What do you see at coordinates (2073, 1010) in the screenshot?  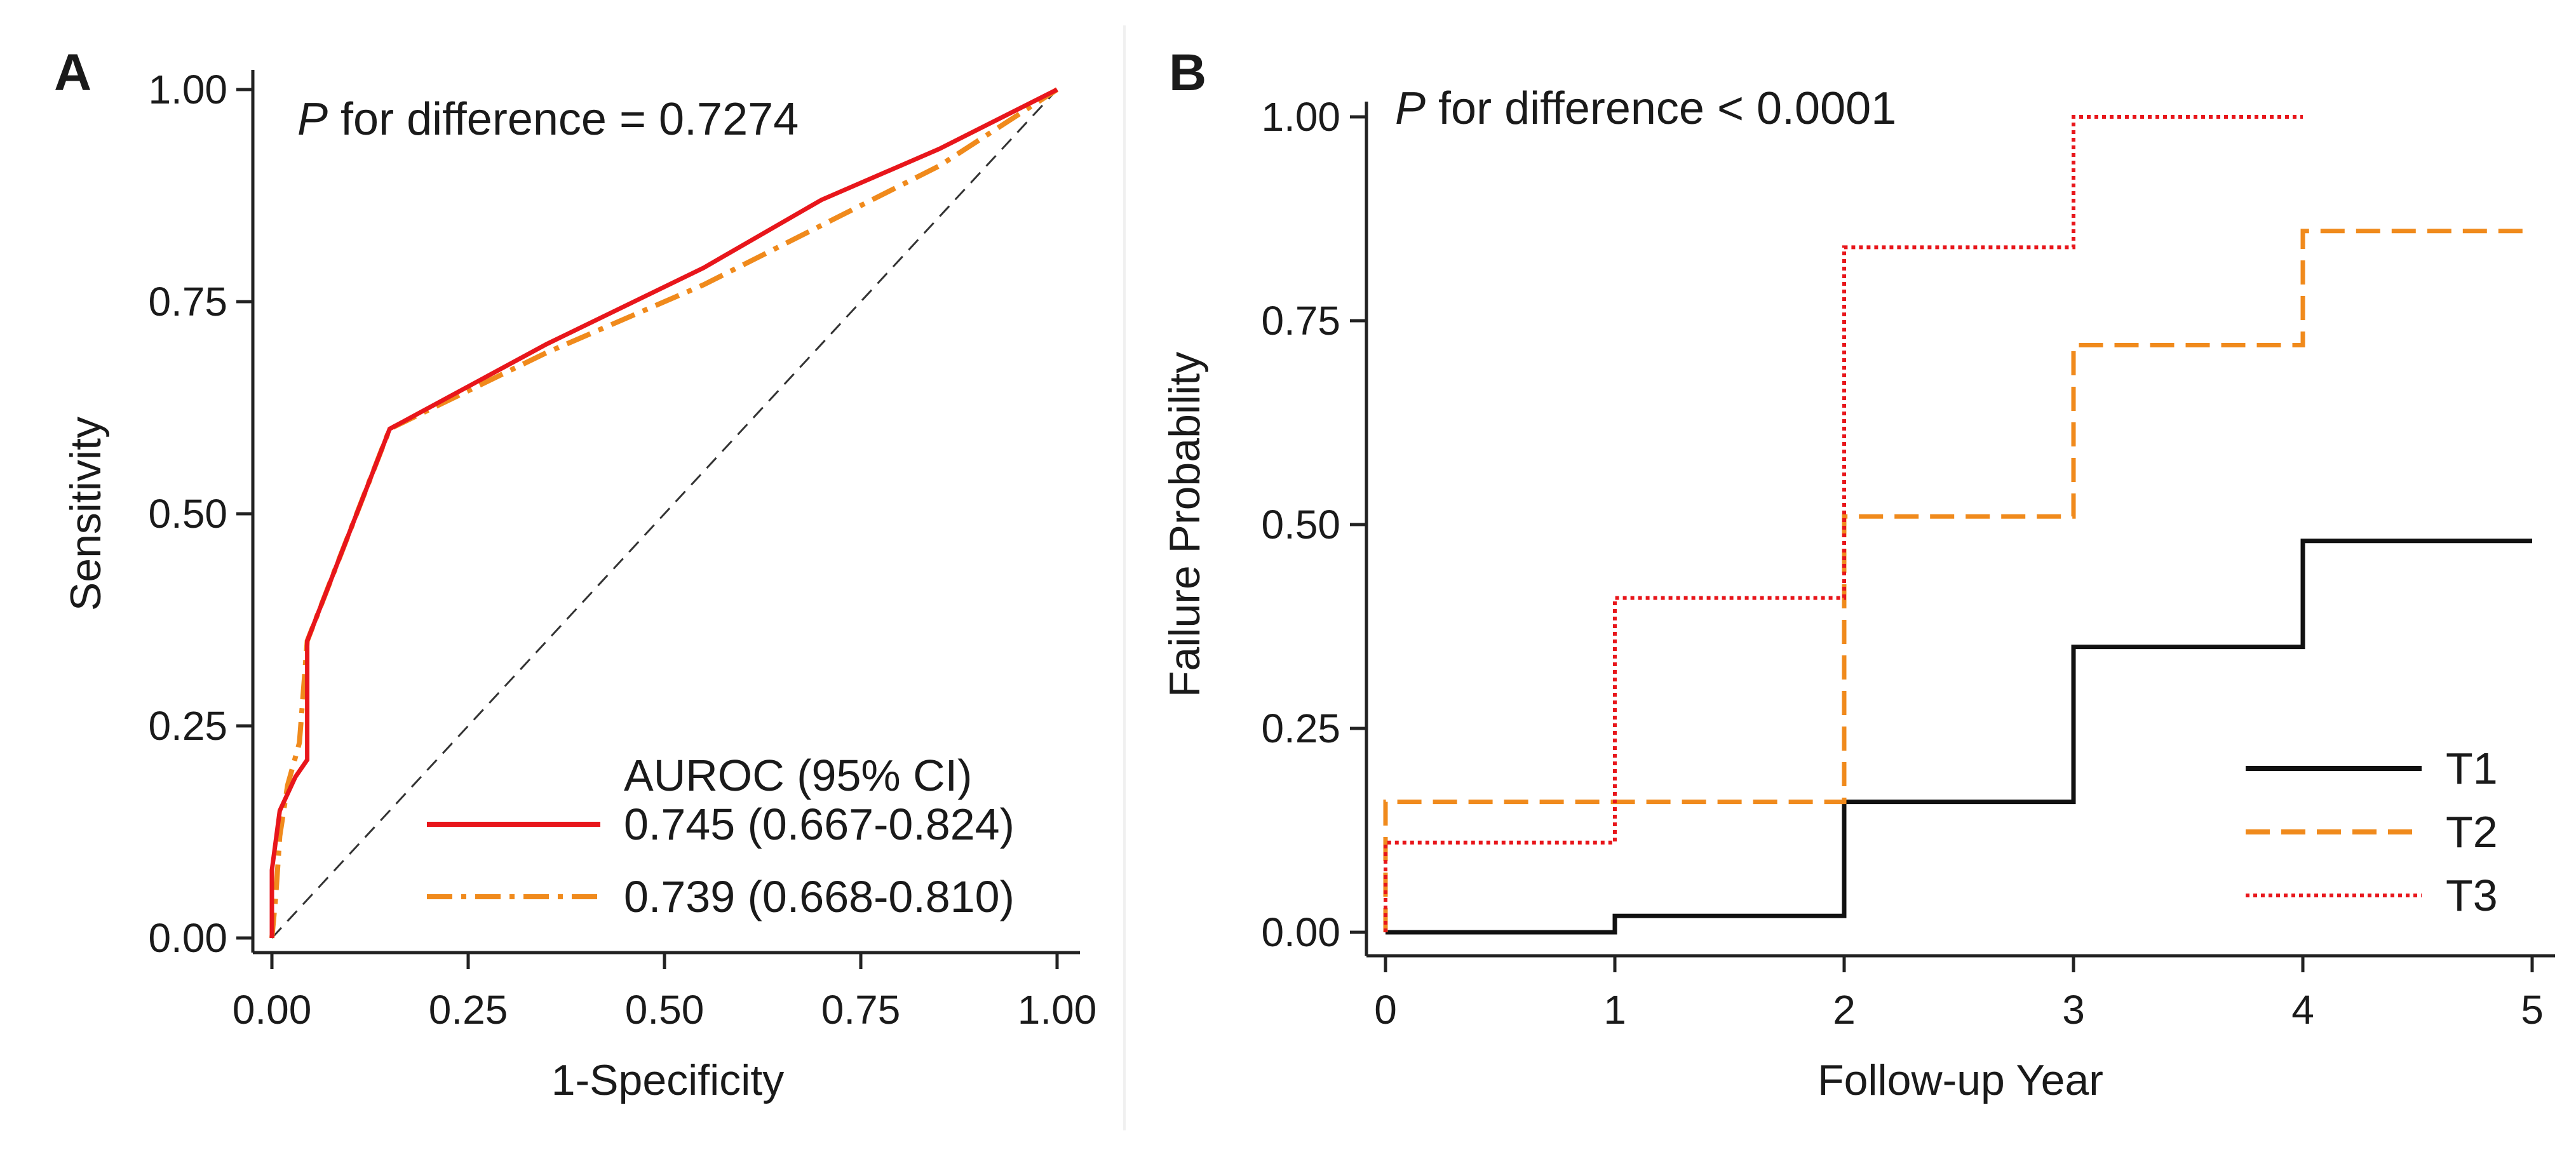 I see `x-tick-label: 3` at bounding box center [2073, 1010].